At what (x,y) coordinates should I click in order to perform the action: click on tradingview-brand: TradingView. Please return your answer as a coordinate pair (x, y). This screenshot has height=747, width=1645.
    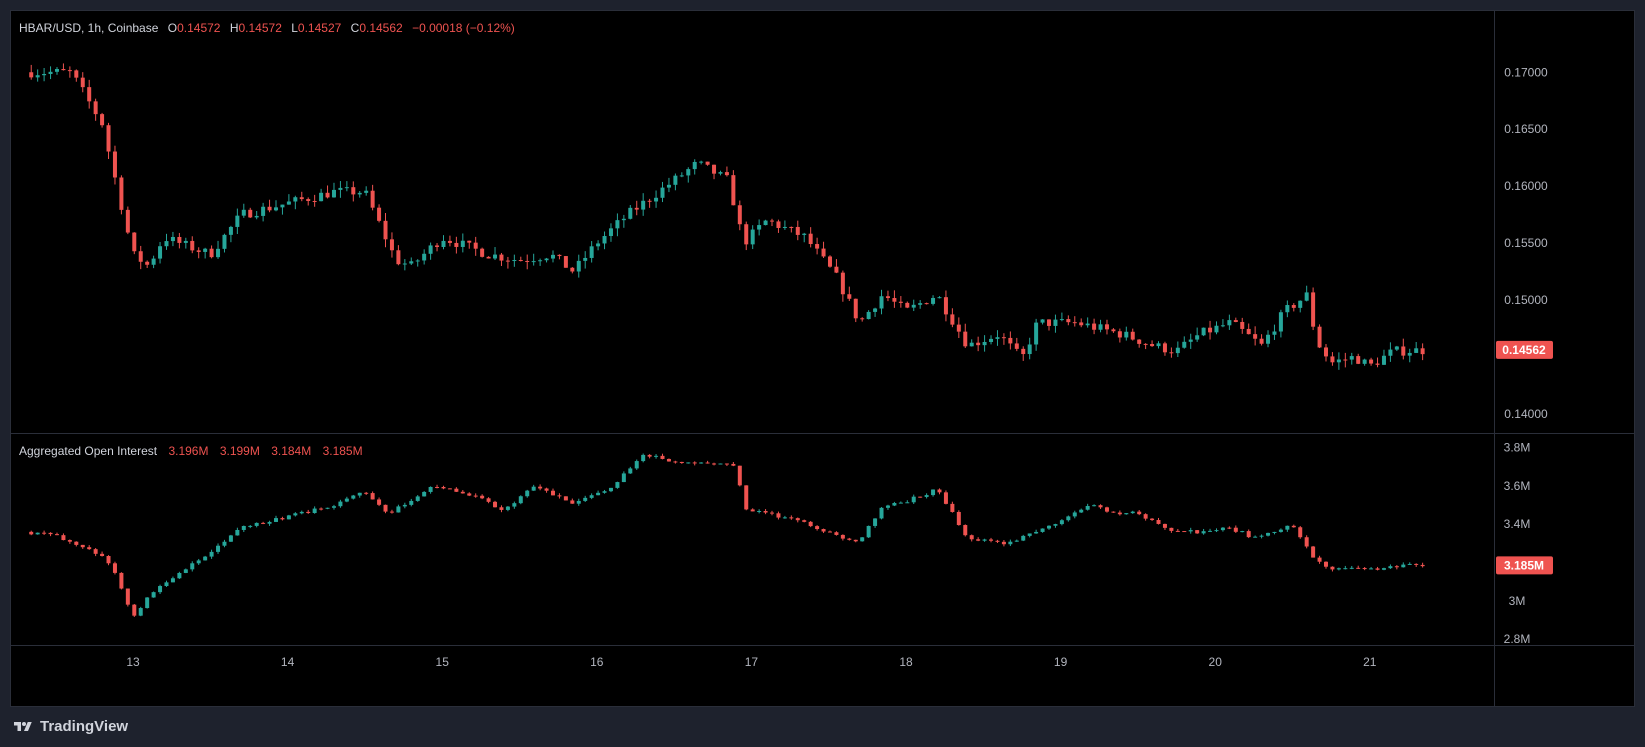
    Looking at the image, I should click on (70, 726).